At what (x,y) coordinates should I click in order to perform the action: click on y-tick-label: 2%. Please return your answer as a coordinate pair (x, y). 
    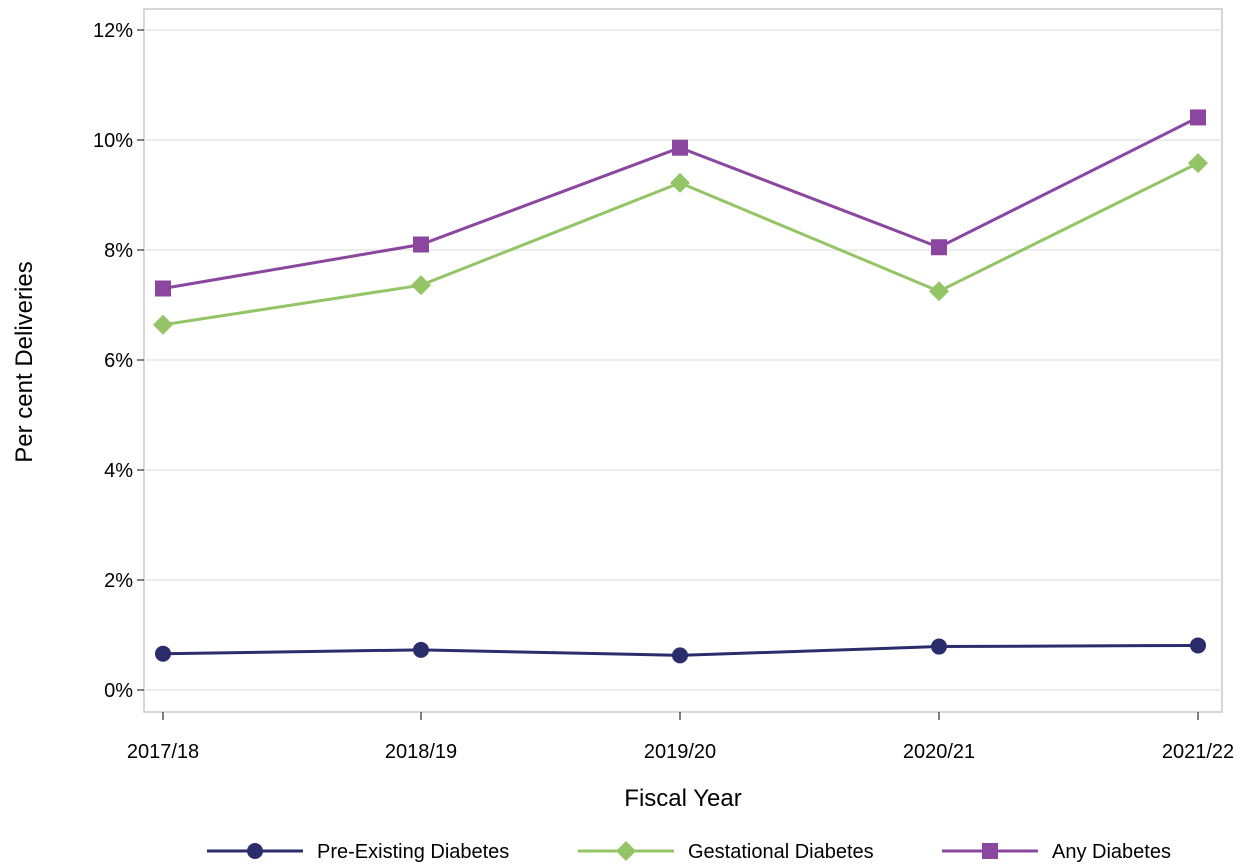
    Looking at the image, I should click on (118, 581).